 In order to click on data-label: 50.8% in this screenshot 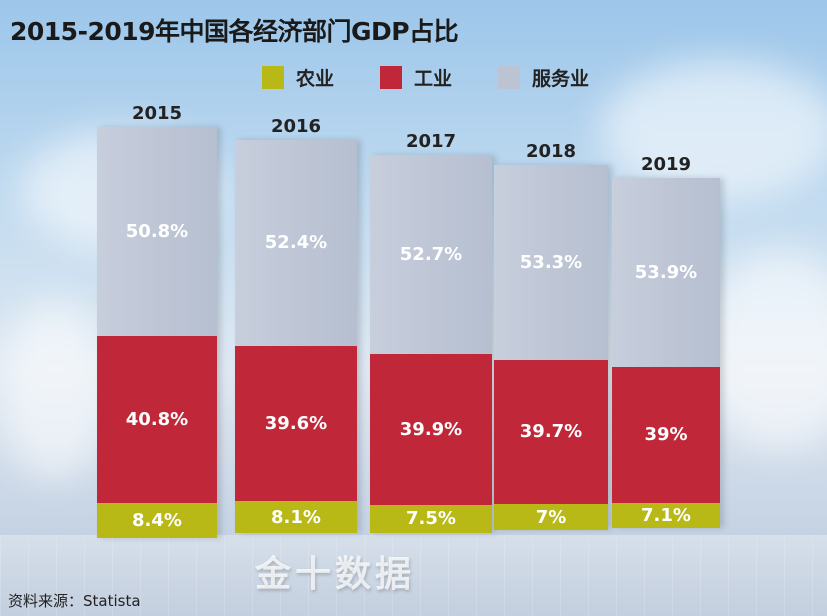, I will do `click(157, 231)`.